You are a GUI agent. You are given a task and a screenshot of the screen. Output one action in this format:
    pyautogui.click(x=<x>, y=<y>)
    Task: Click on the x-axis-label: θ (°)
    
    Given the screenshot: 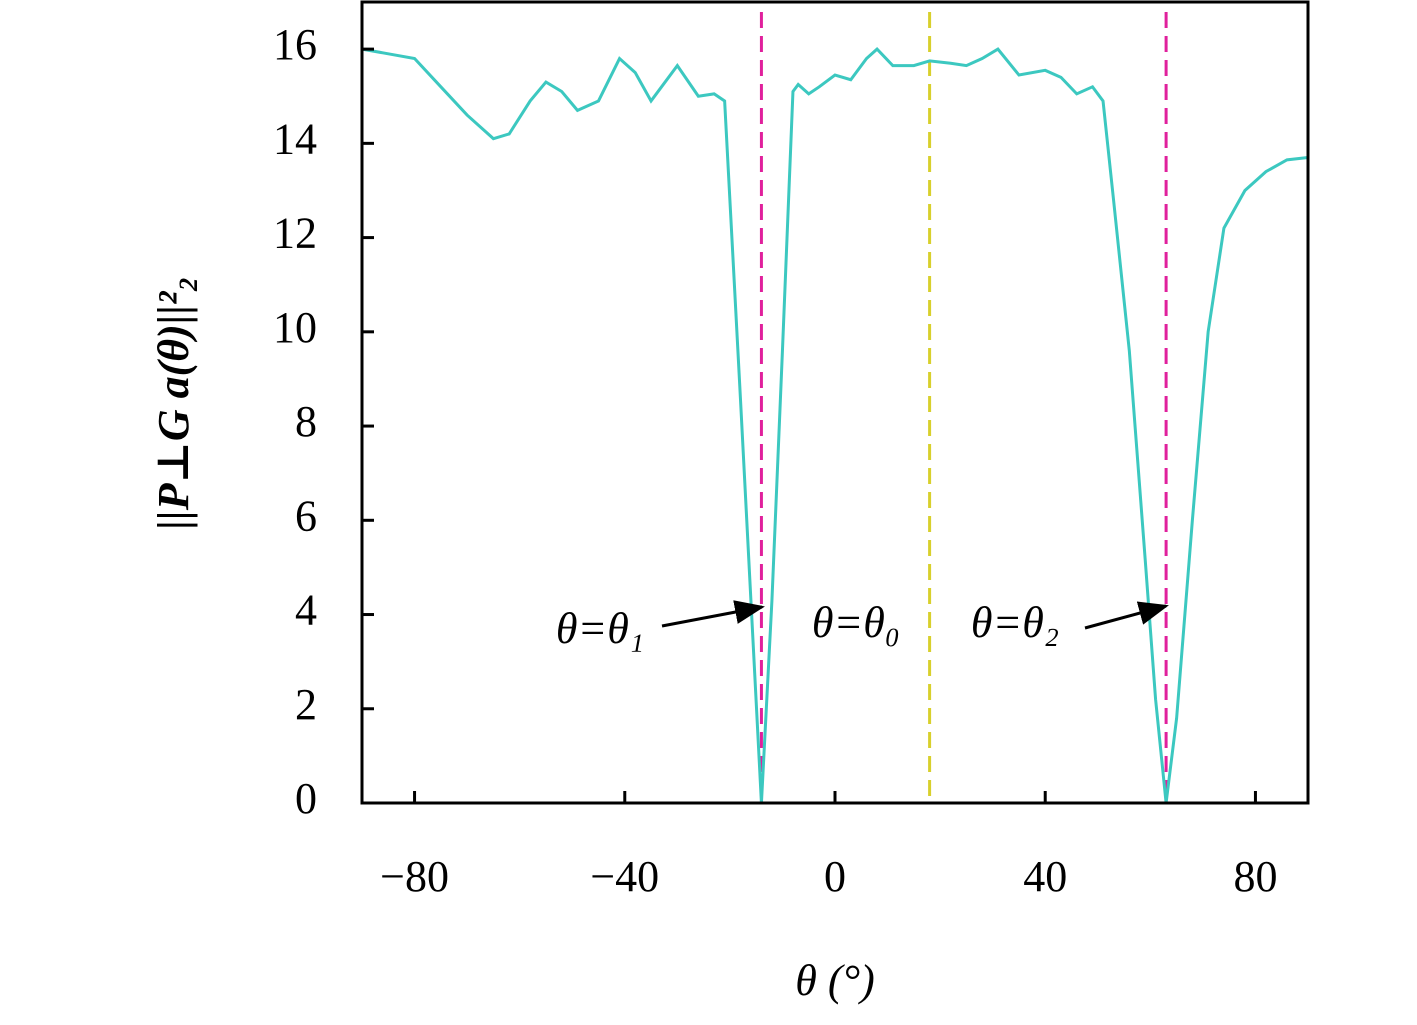 What is the action you would take?
    pyautogui.click(x=835, y=980)
    